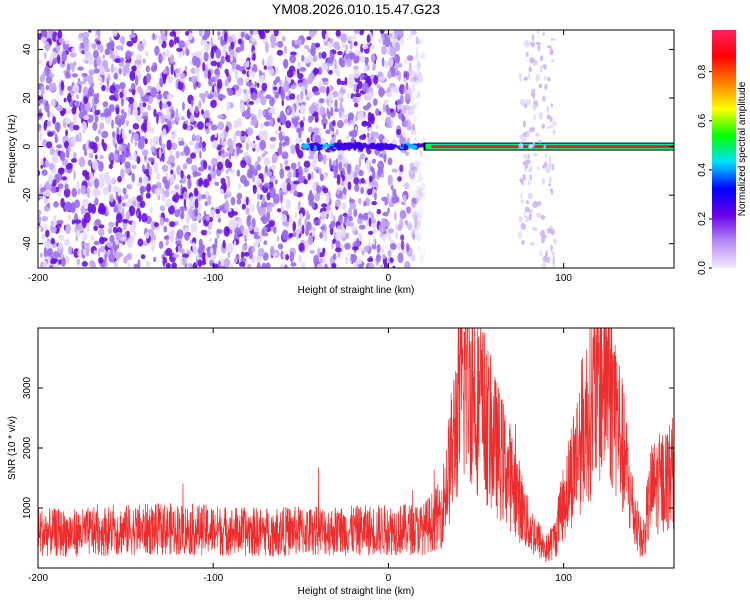  I want to click on y-tick-label: 40, so click(27, 49).